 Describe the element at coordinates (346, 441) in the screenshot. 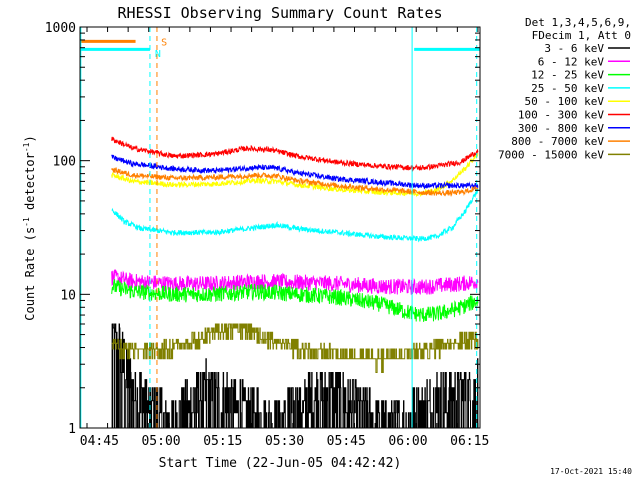

I see `x-tick-label: 05:45` at that location.